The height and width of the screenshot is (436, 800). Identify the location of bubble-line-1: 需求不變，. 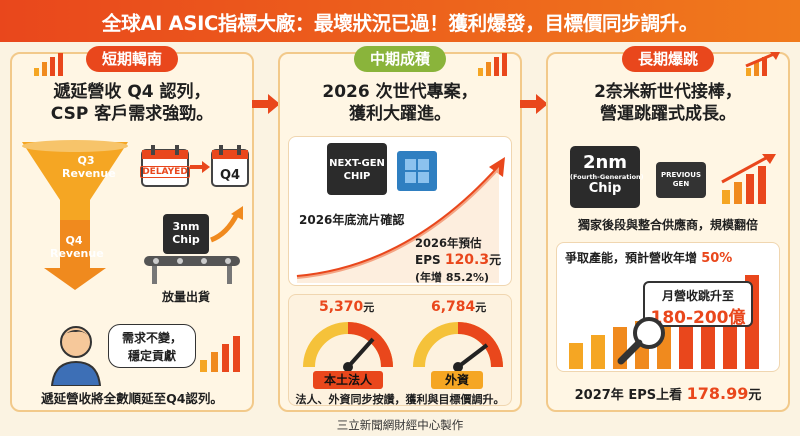
(151, 338).